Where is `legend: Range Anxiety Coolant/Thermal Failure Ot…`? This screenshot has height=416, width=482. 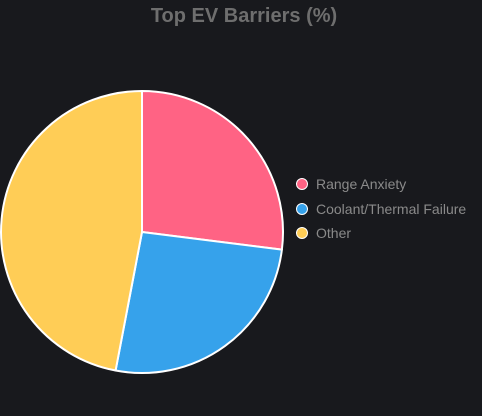
legend: Range Anxiety Coolant/Thermal Failure Ot… is located at coordinates (381, 209).